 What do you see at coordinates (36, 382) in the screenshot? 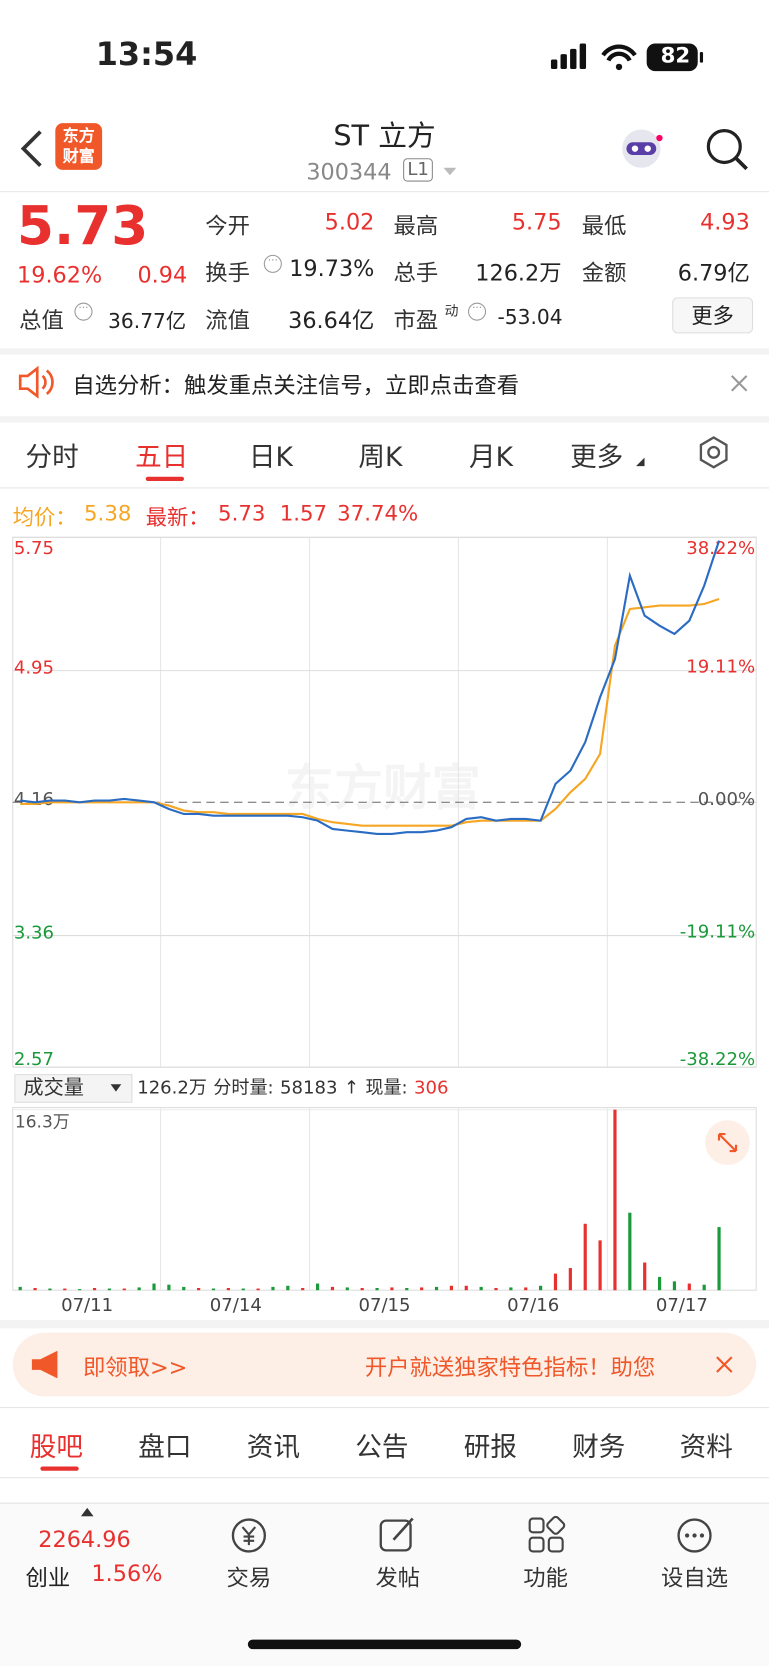
I see `speaker-icon` at bounding box center [36, 382].